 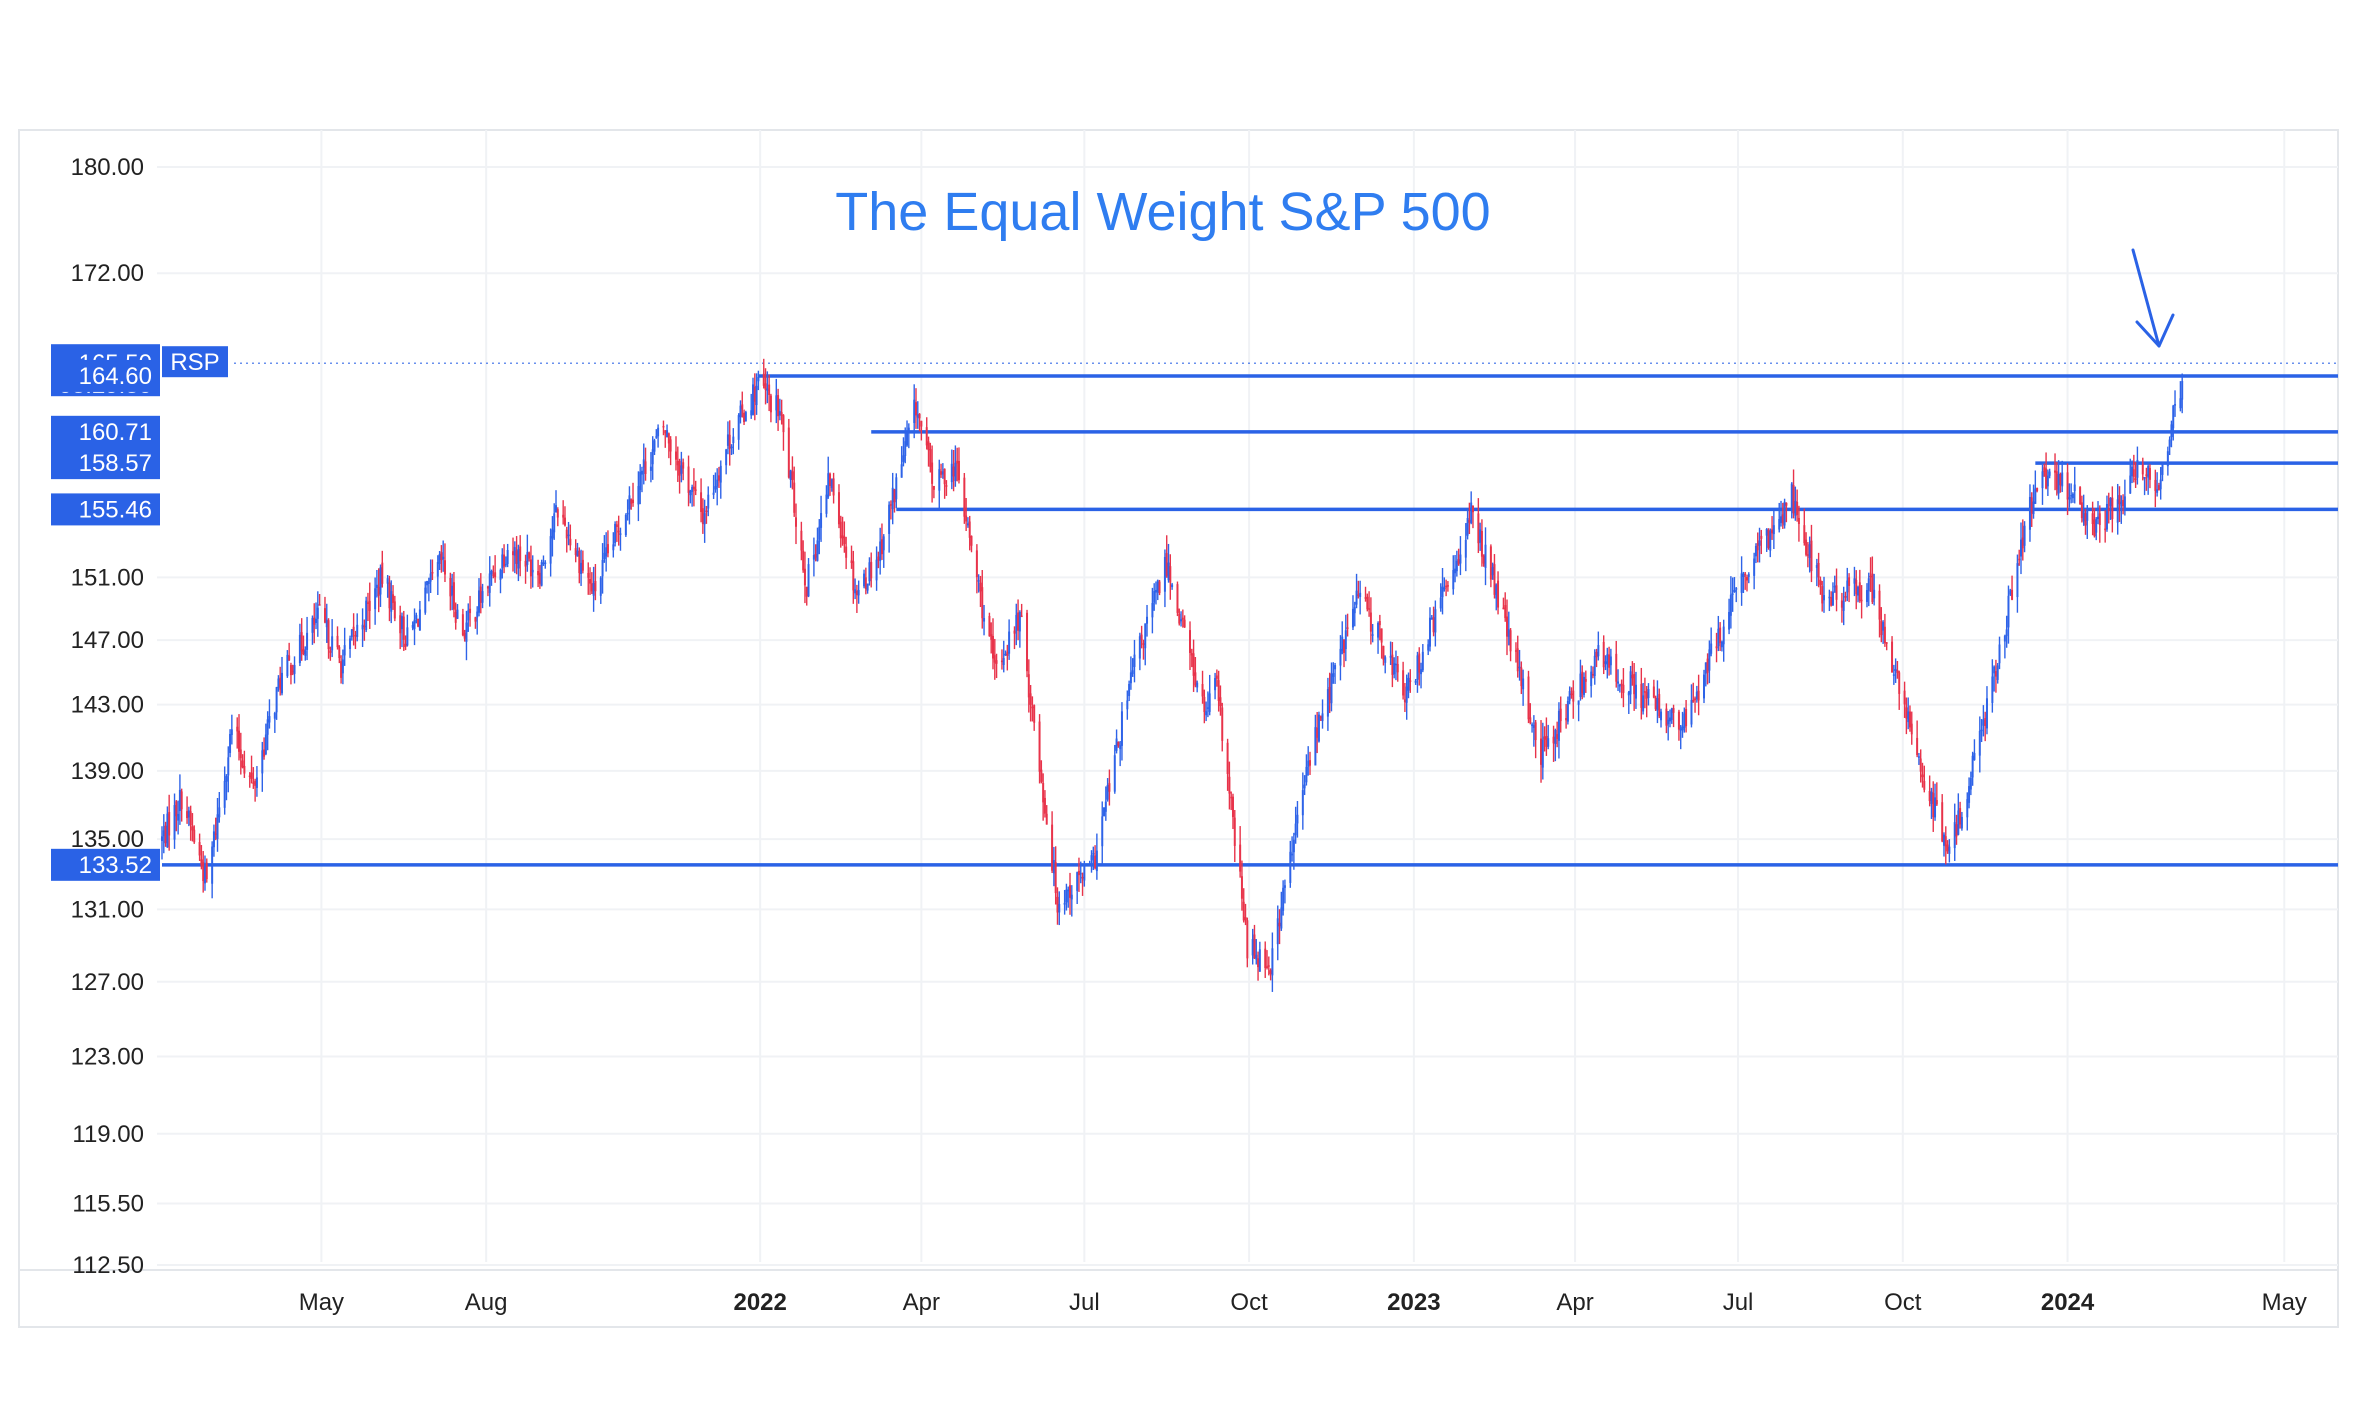 What do you see at coordinates (107, 577) in the screenshot?
I see `y-tick-label: 151.00` at bounding box center [107, 577].